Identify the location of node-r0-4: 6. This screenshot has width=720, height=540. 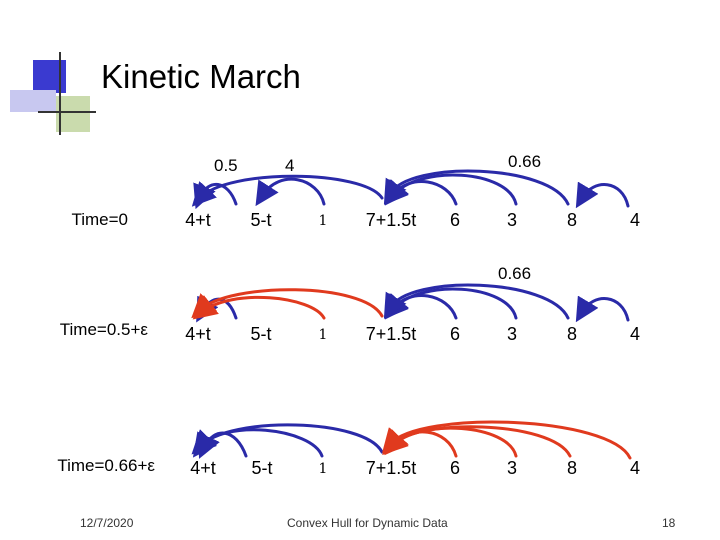
(455, 220).